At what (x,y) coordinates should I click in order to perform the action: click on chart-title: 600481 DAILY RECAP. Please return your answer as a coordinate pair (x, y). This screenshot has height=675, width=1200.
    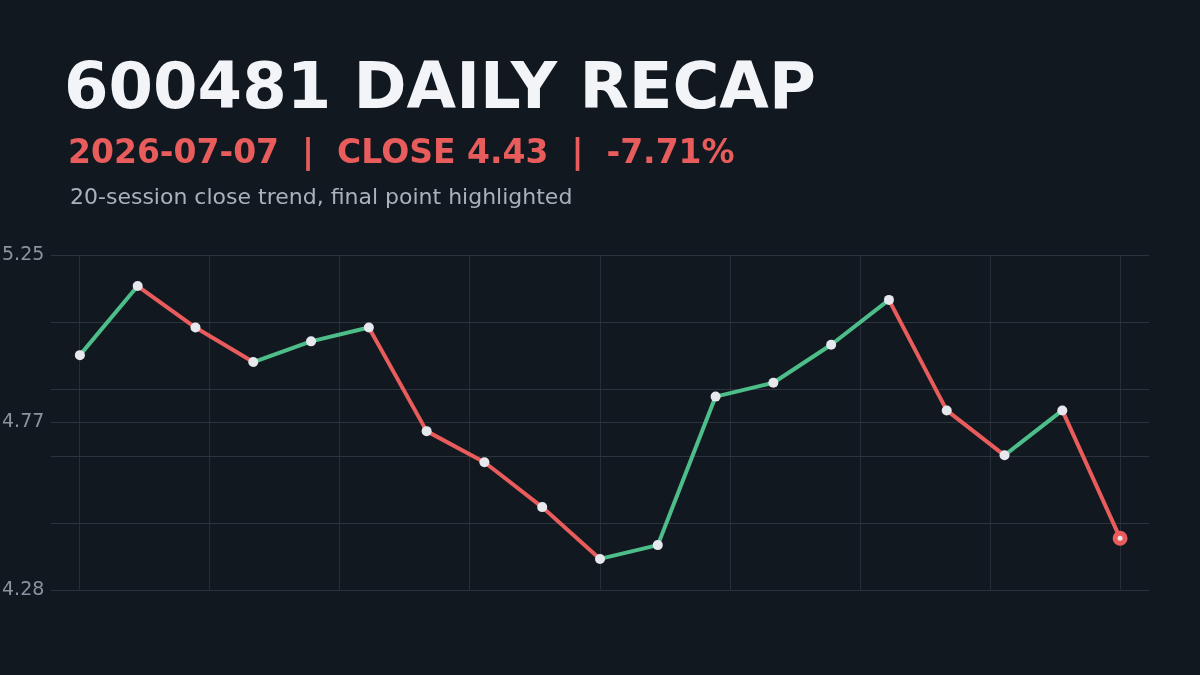
    Looking at the image, I should click on (440, 86).